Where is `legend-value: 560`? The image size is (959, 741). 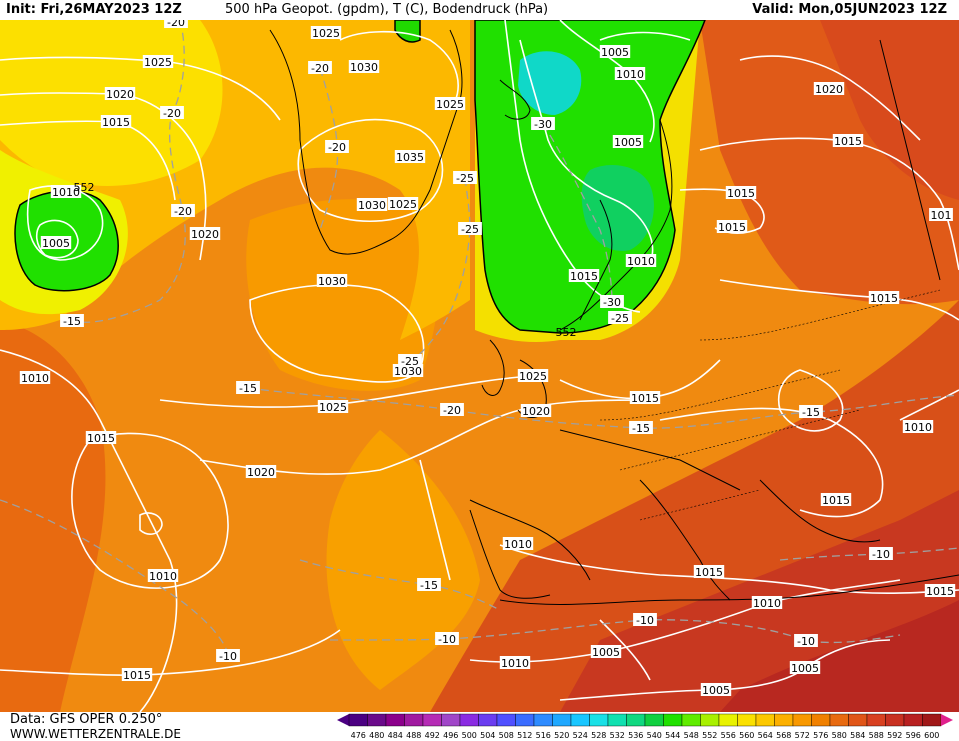
legend-value: 560 is located at coordinates (746, 735).